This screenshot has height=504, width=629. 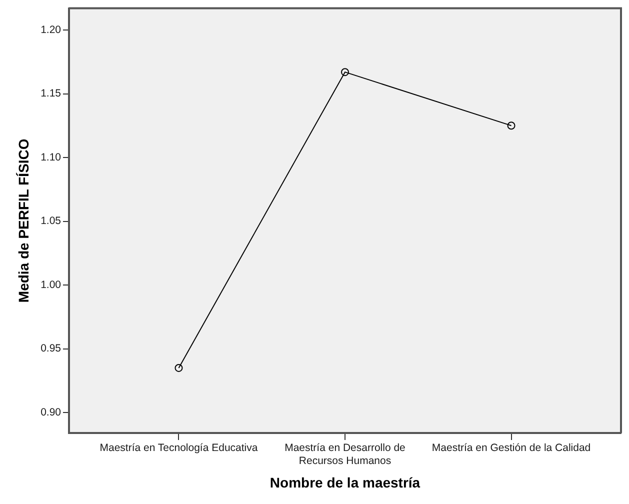 What do you see at coordinates (51, 221) in the screenshot?
I see `y-tick-label: 1.05` at bounding box center [51, 221].